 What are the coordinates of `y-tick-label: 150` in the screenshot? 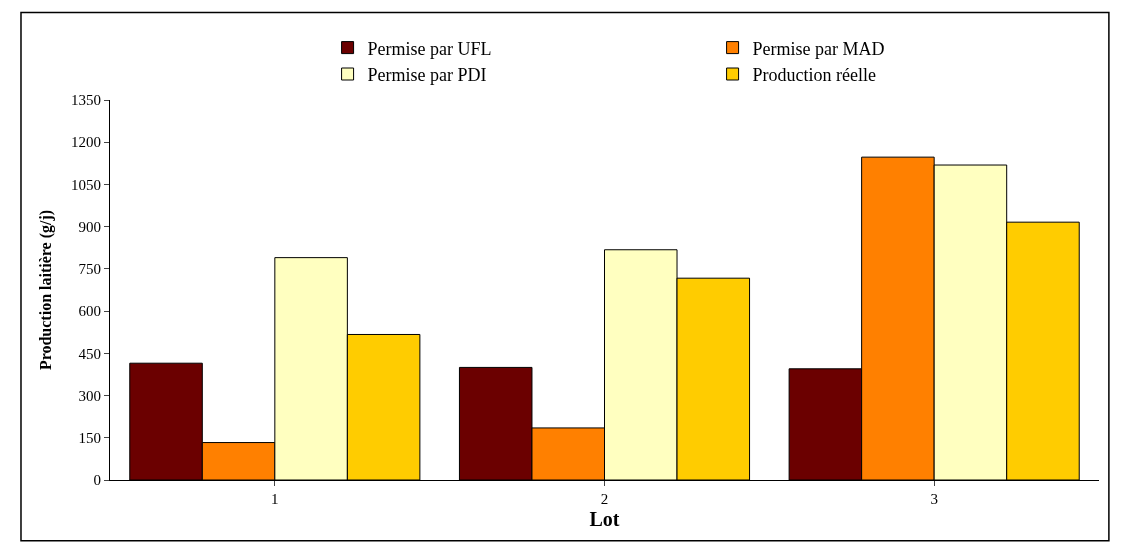 It's located at (89, 438).